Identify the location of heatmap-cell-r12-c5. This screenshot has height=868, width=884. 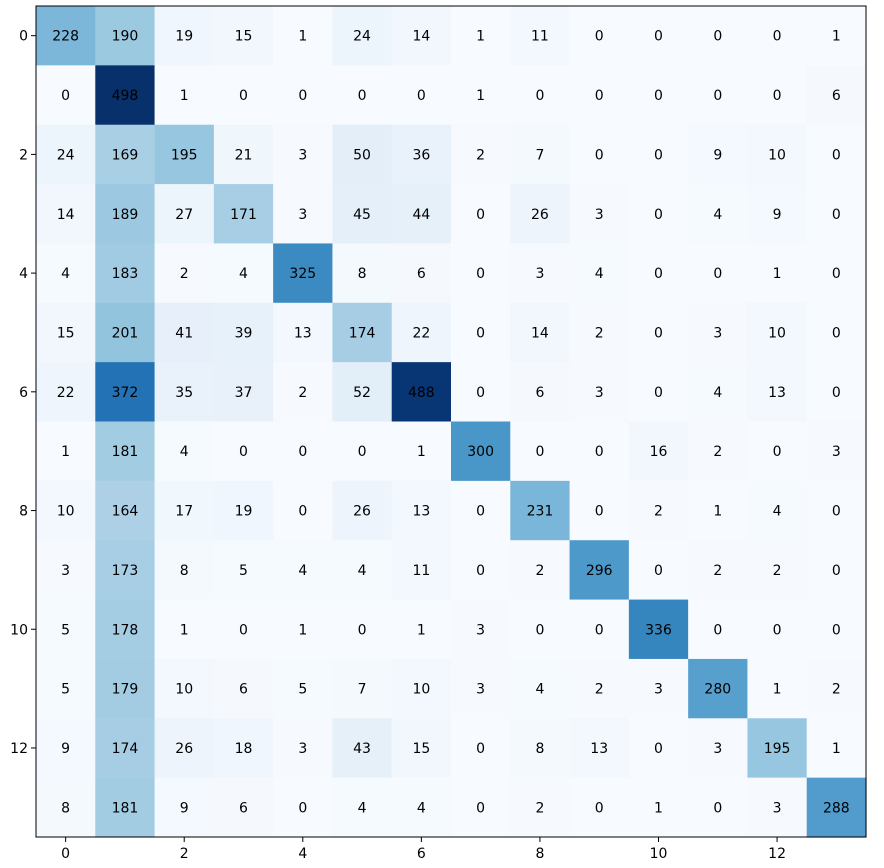
(362, 748).